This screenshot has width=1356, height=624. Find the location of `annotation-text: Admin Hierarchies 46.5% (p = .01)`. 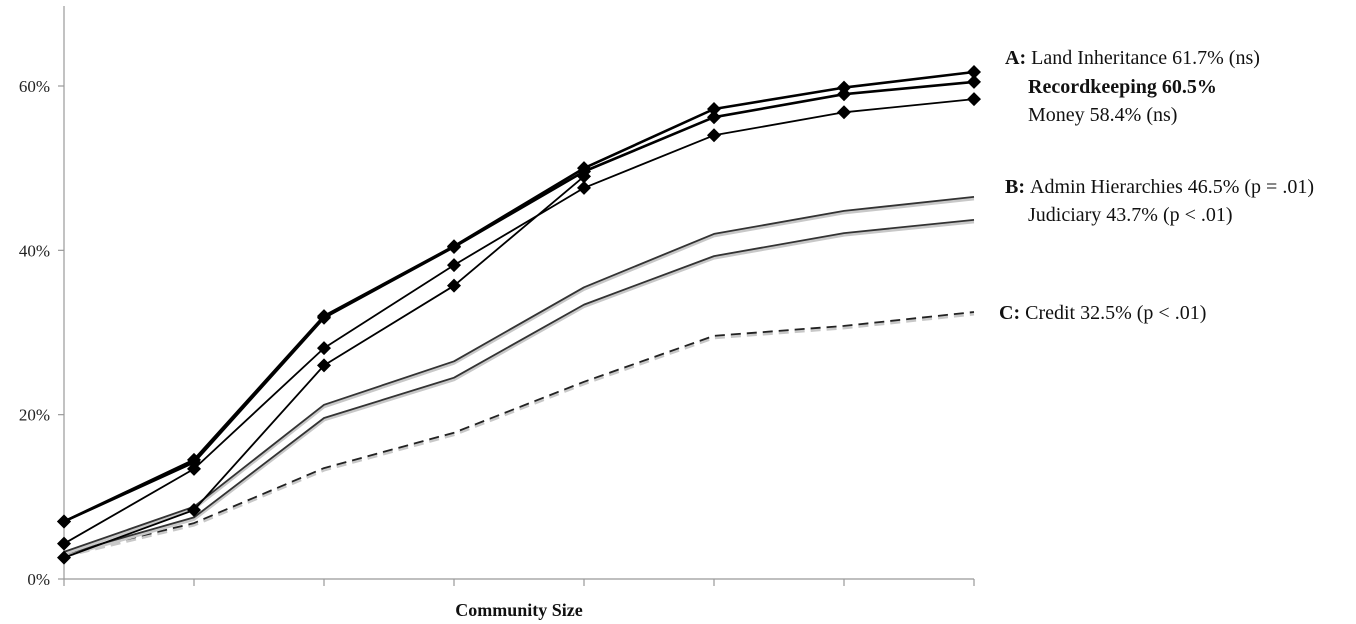

annotation-text: Admin Hierarchies 46.5% (p = .01) is located at coordinates (1172, 187).